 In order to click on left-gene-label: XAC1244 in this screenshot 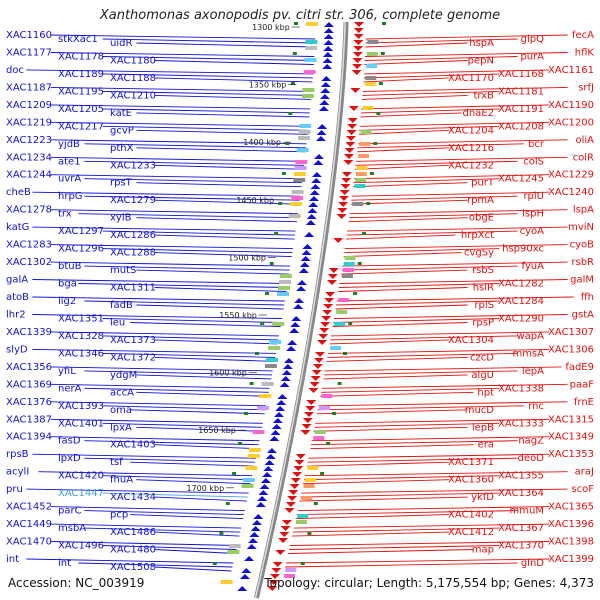, I will do `click(29, 175)`.